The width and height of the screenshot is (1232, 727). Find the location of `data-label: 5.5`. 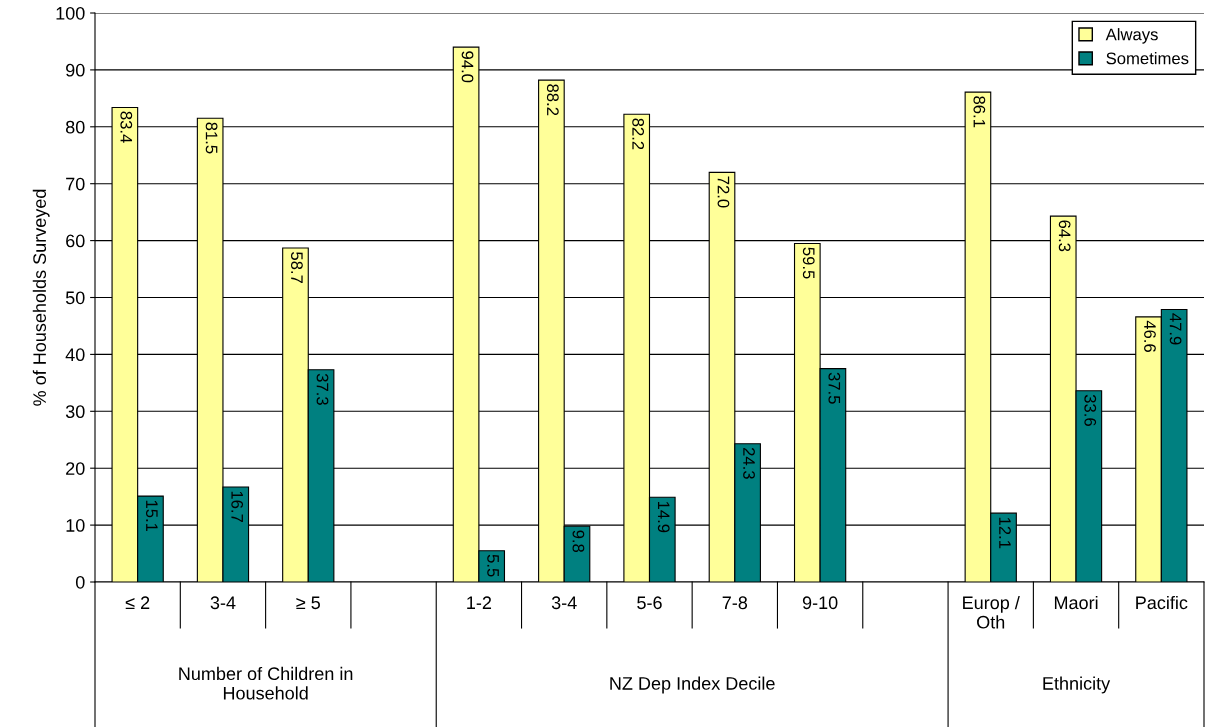

data-label: 5.5 is located at coordinates (493, 565).